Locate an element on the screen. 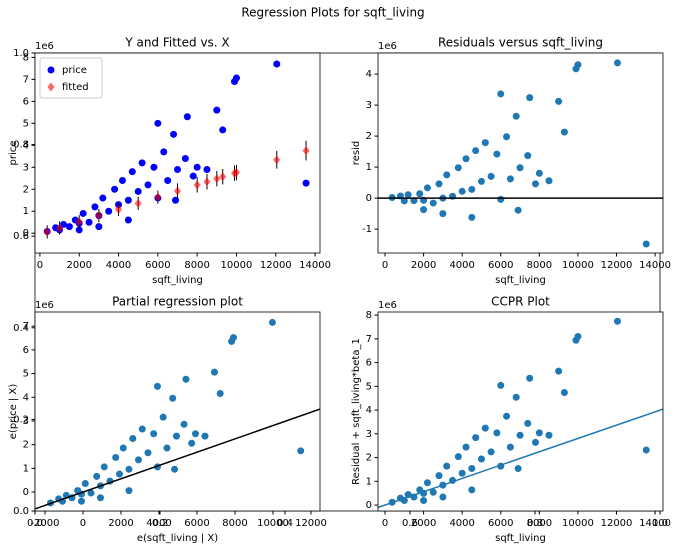  x-tick-label: 10000 is located at coordinates (578, 265).